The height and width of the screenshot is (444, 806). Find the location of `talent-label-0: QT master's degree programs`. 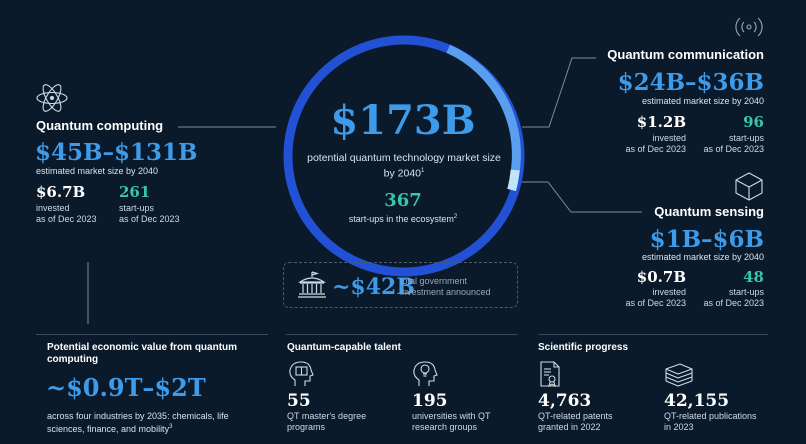

talent-label-0: QT master's degree programs is located at coordinates (327, 421).